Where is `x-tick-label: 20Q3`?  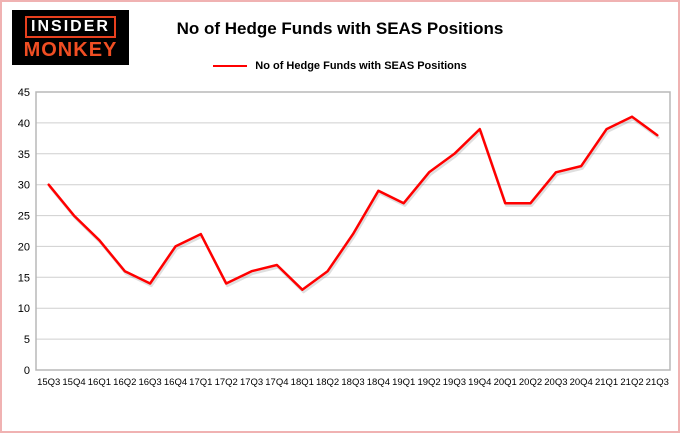 x-tick-label: 20Q3 is located at coordinates (555, 382).